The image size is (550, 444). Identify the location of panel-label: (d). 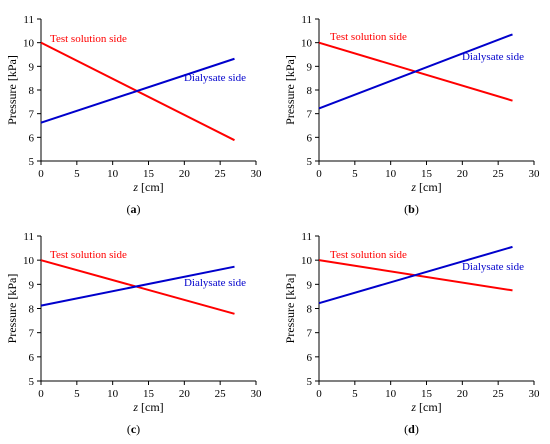
(411, 429).